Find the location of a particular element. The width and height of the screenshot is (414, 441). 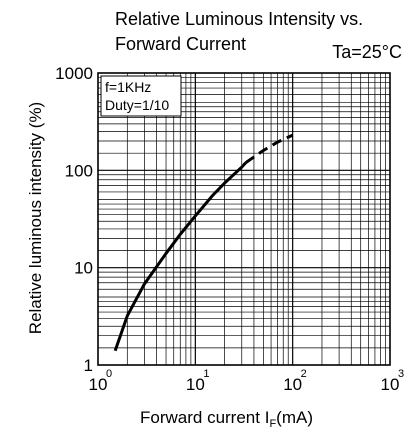

y-tick-label: 1000 is located at coordinates (74, 73).